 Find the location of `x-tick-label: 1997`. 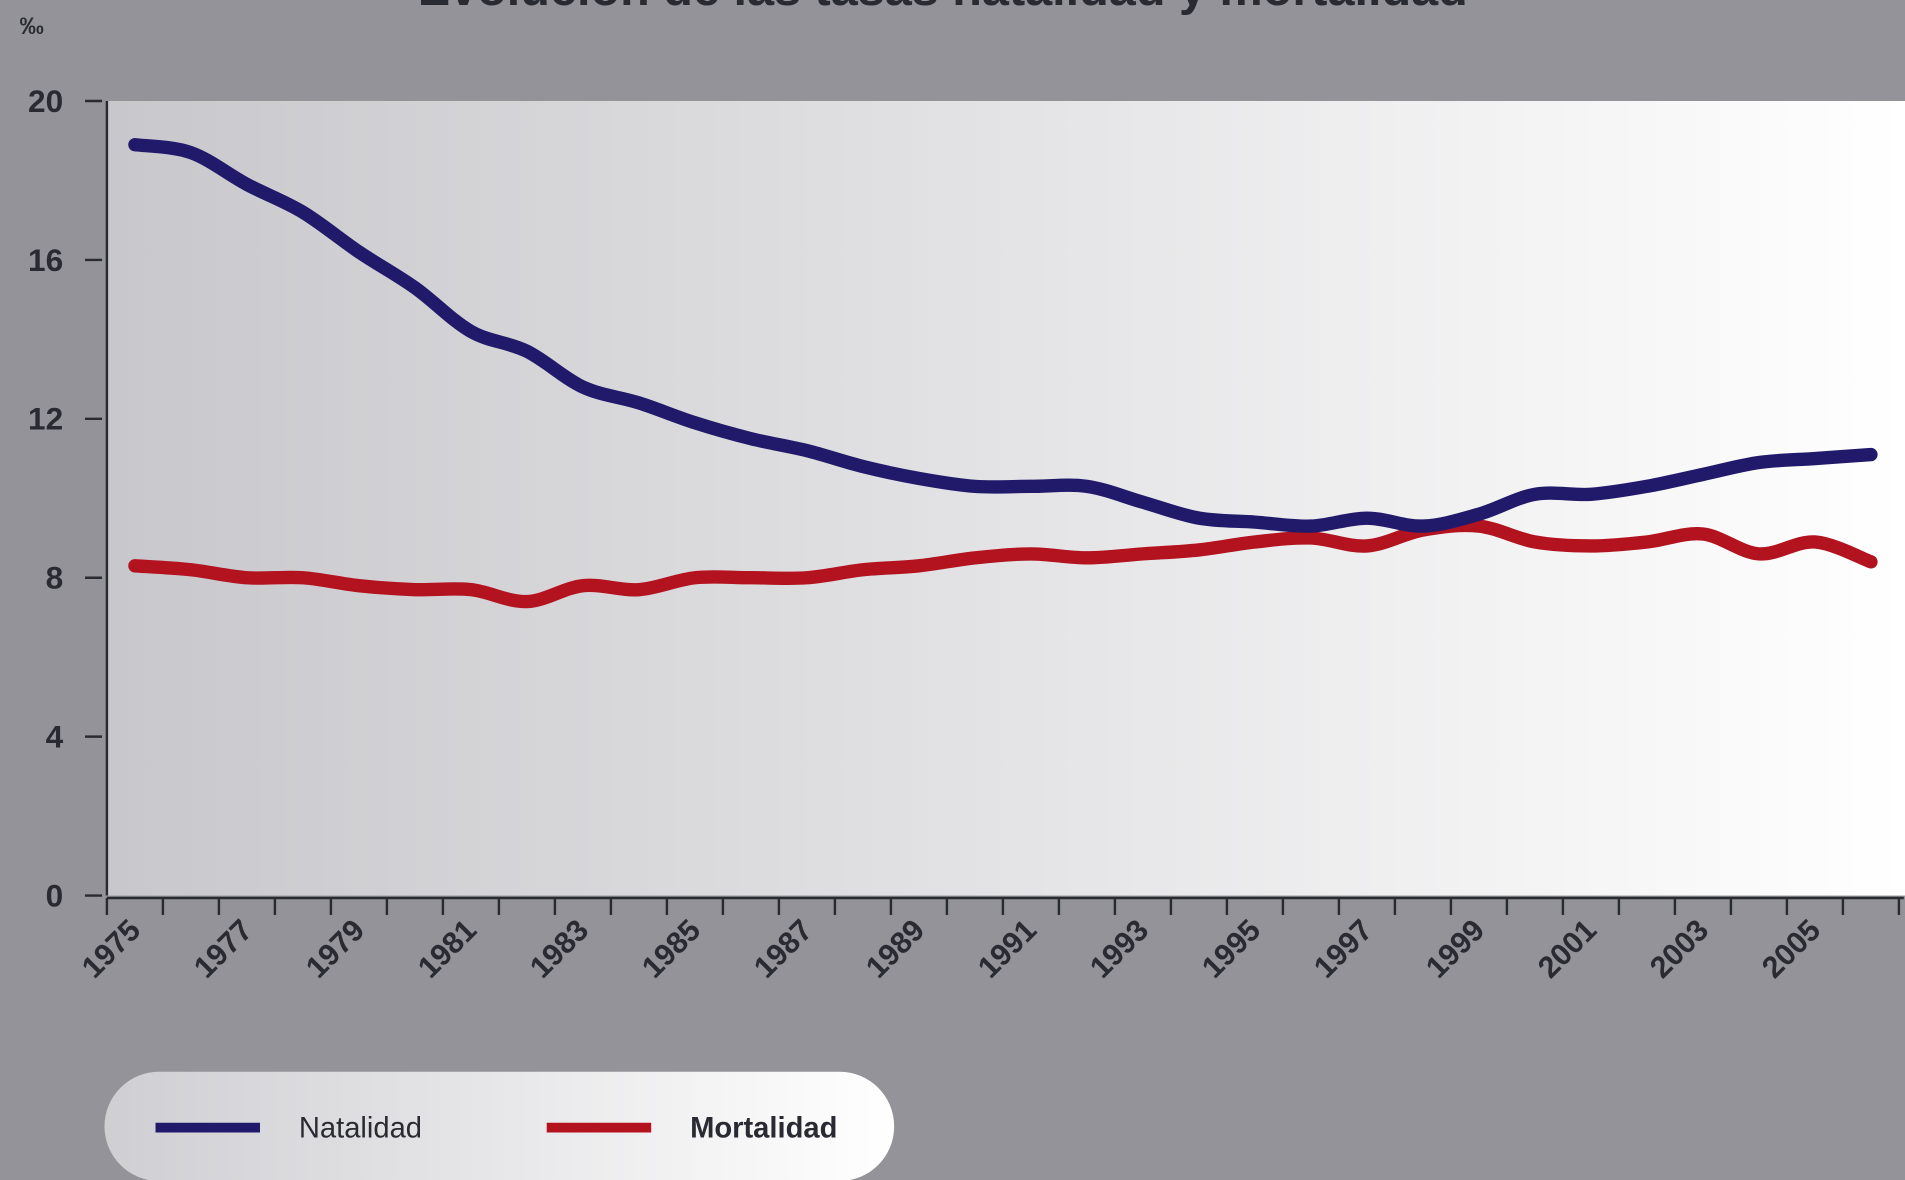

x-tick-label: 1997 is located at coordinates (1343, 949).